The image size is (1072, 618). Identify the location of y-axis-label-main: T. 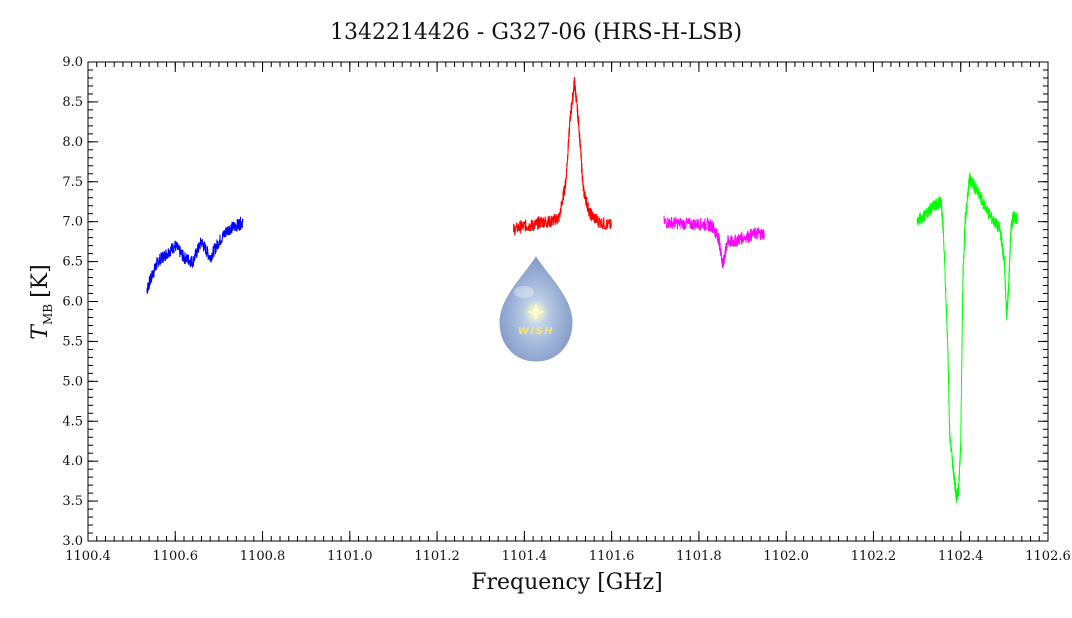
(40, 331).